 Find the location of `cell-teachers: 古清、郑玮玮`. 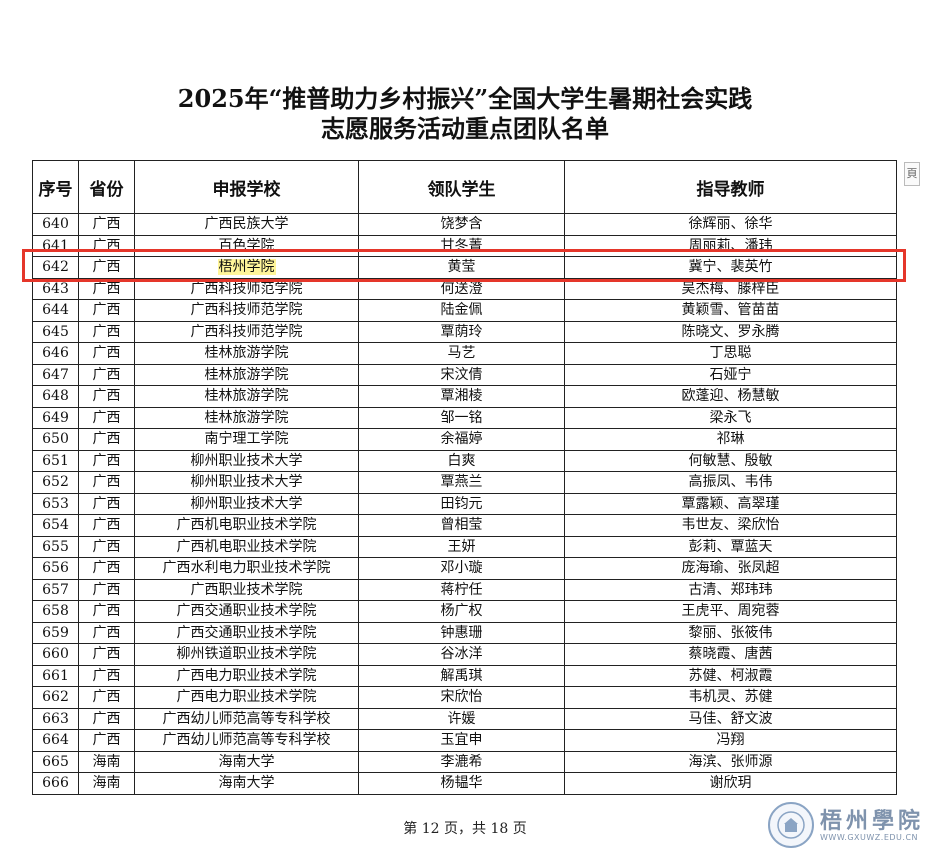

cell-teachers: 古清、郑玮玮 is located at coordinates (730, 589).